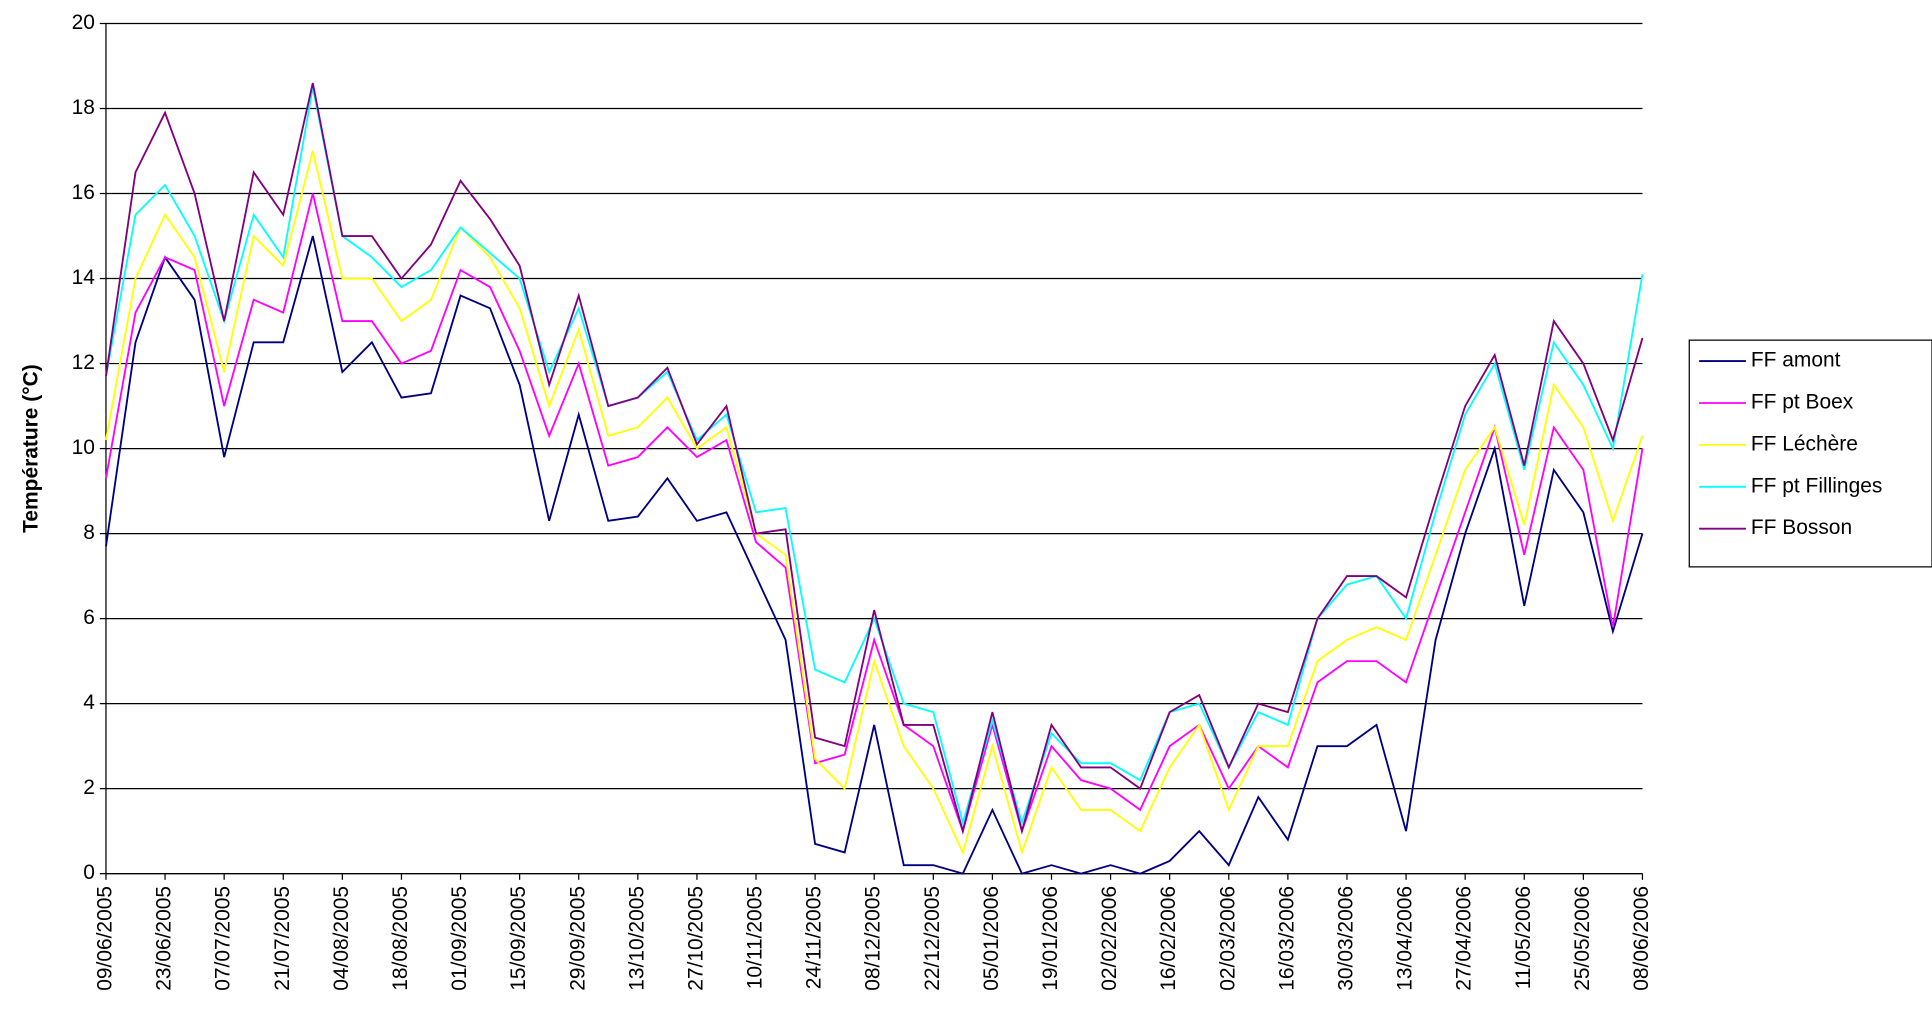 This screenshot has width=1932, height=1029. What do you see at coordinates (89, 787) in the screenshot?
I see `y-tick-label: 2` at bounding box center [89, 787].